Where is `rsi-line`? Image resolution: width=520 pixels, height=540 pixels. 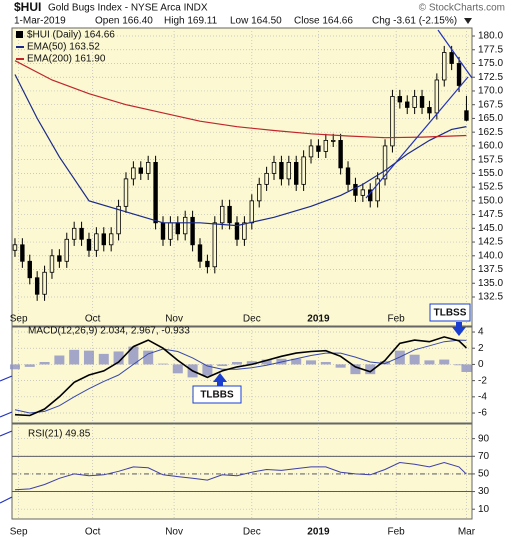
rsi-line is located at coordinates (240, 476).